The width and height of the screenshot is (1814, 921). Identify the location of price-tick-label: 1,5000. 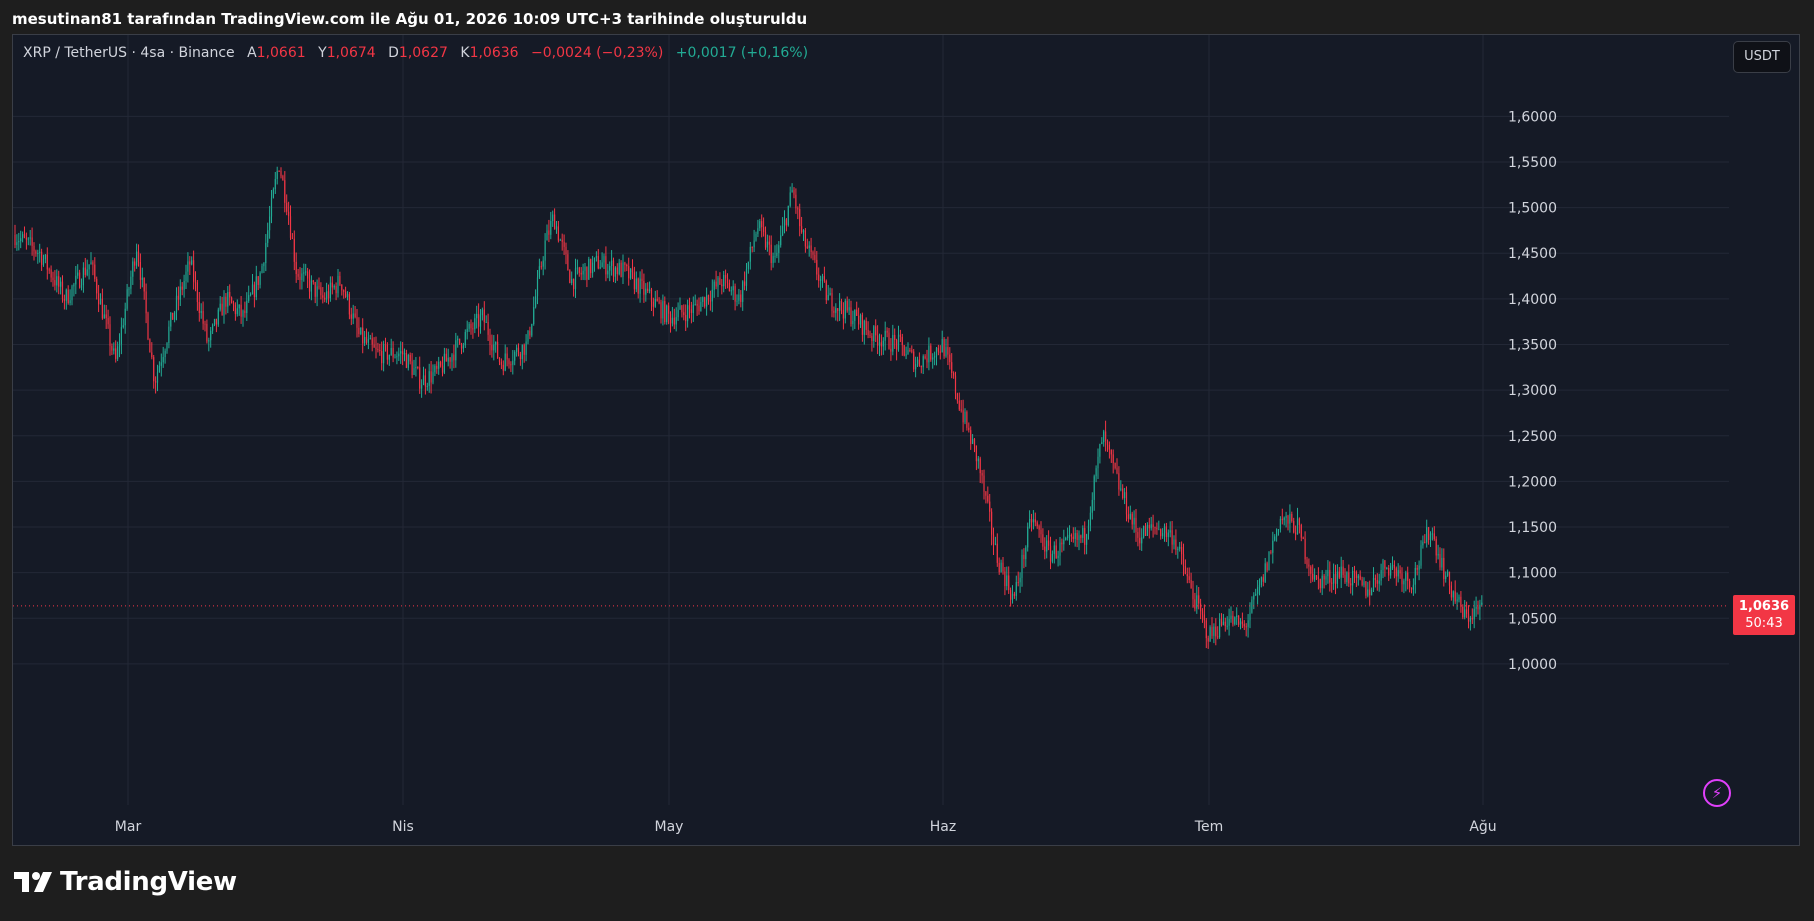
(1532, 209).